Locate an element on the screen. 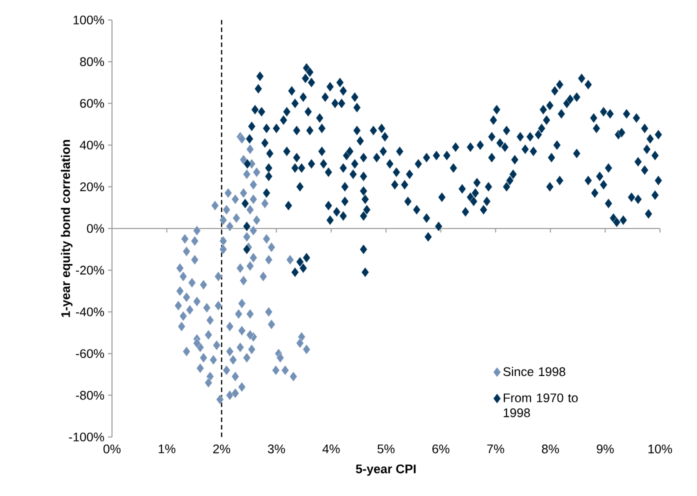 Image resolution: width=697 pixels, height=496 pixels. y-tick-label: -20% is located at coordinates (90, 270).